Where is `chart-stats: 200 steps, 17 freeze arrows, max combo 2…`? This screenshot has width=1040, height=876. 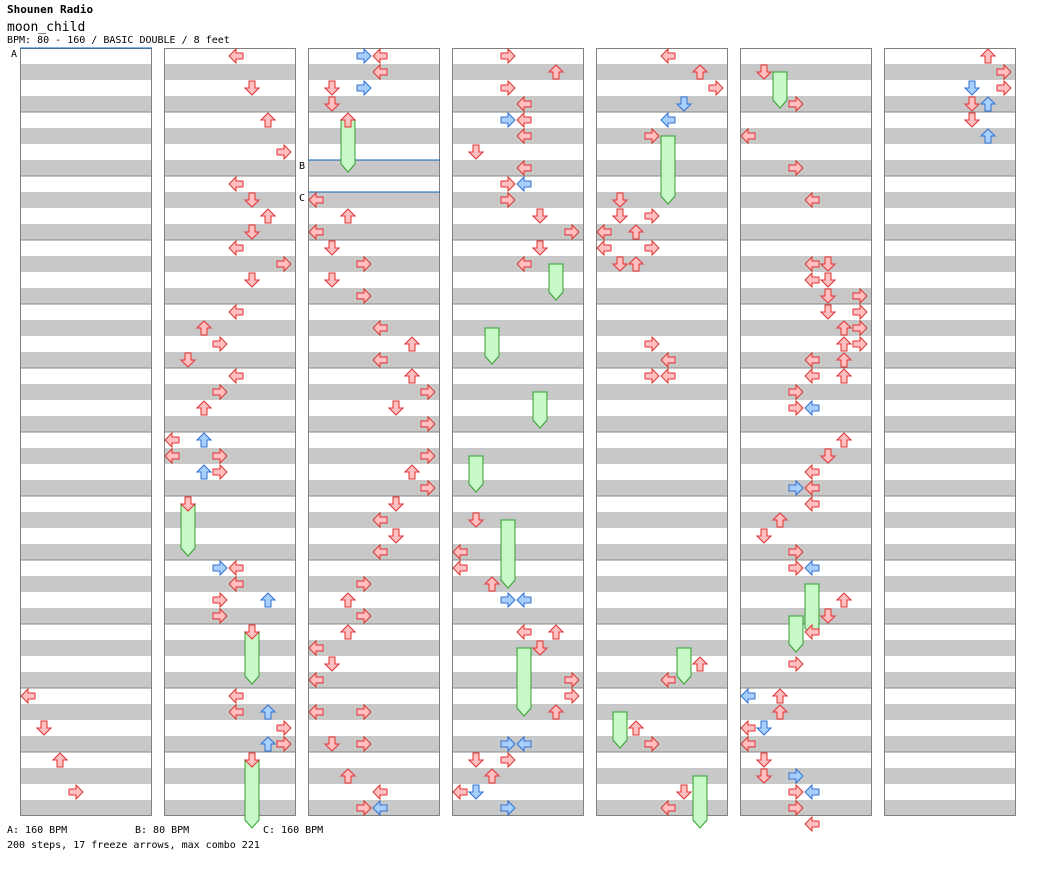 chart-stats: 200 steps, 17 freeze arrows, max combo 2… is located at coordinates (133, 845).